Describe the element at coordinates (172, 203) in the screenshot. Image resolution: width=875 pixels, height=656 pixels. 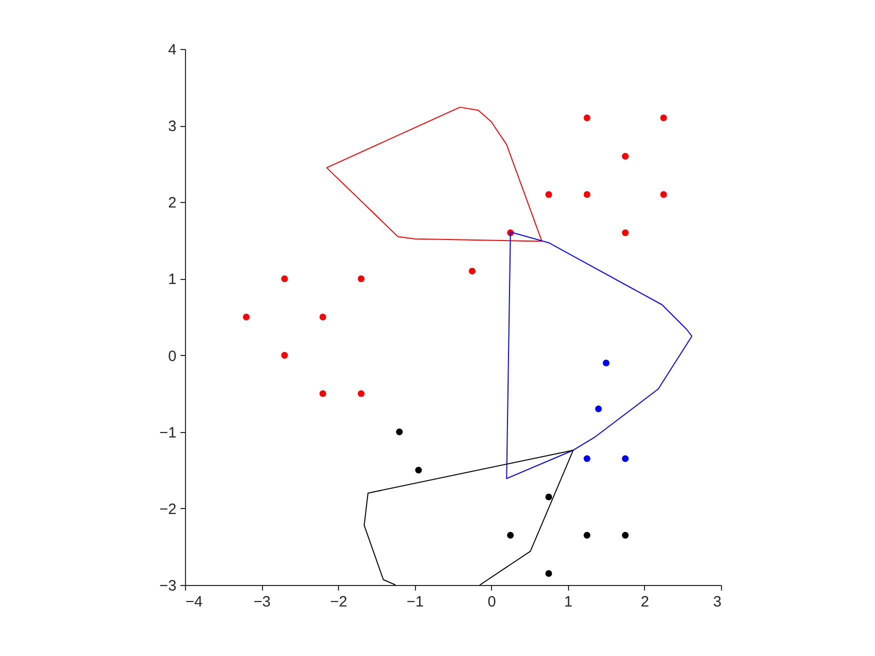
I see `y-tick-label: 2` at that location.